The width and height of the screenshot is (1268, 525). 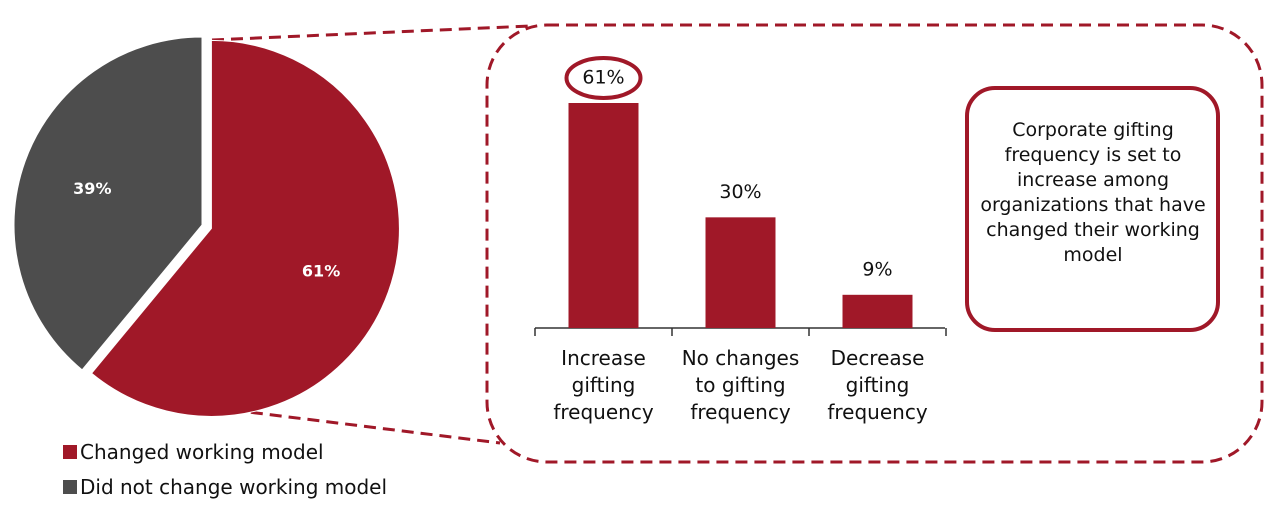 I want to click on slice-label: 61%, so click(x=321, y=270).